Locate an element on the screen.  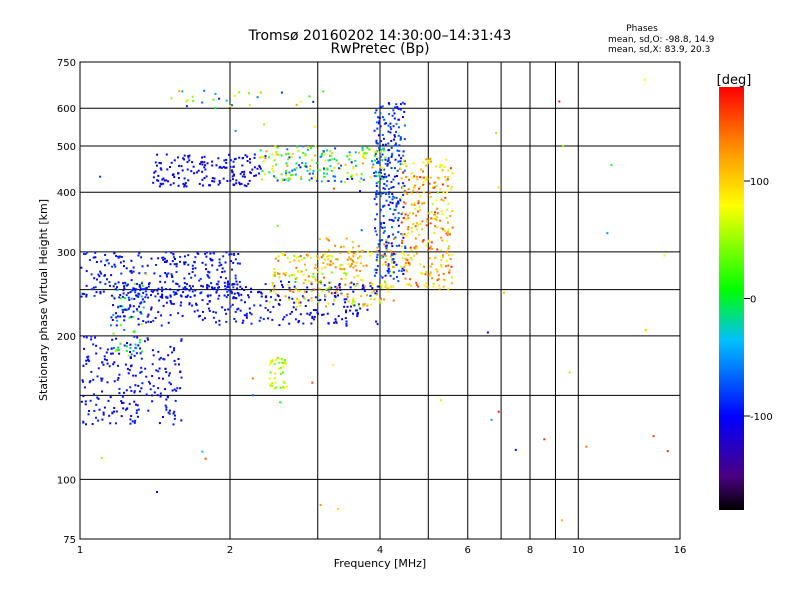
y-tick-label: 750 is located at coordinates (66, 63).